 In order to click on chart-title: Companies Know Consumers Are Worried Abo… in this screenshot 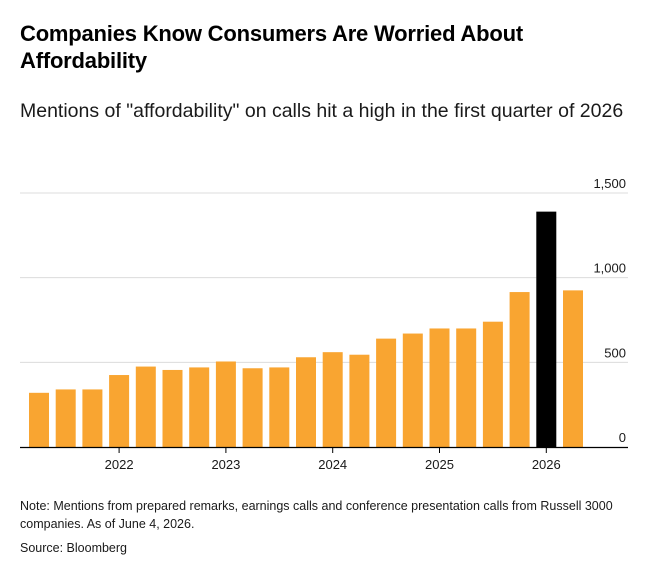, I will do `click(271, 47)`.